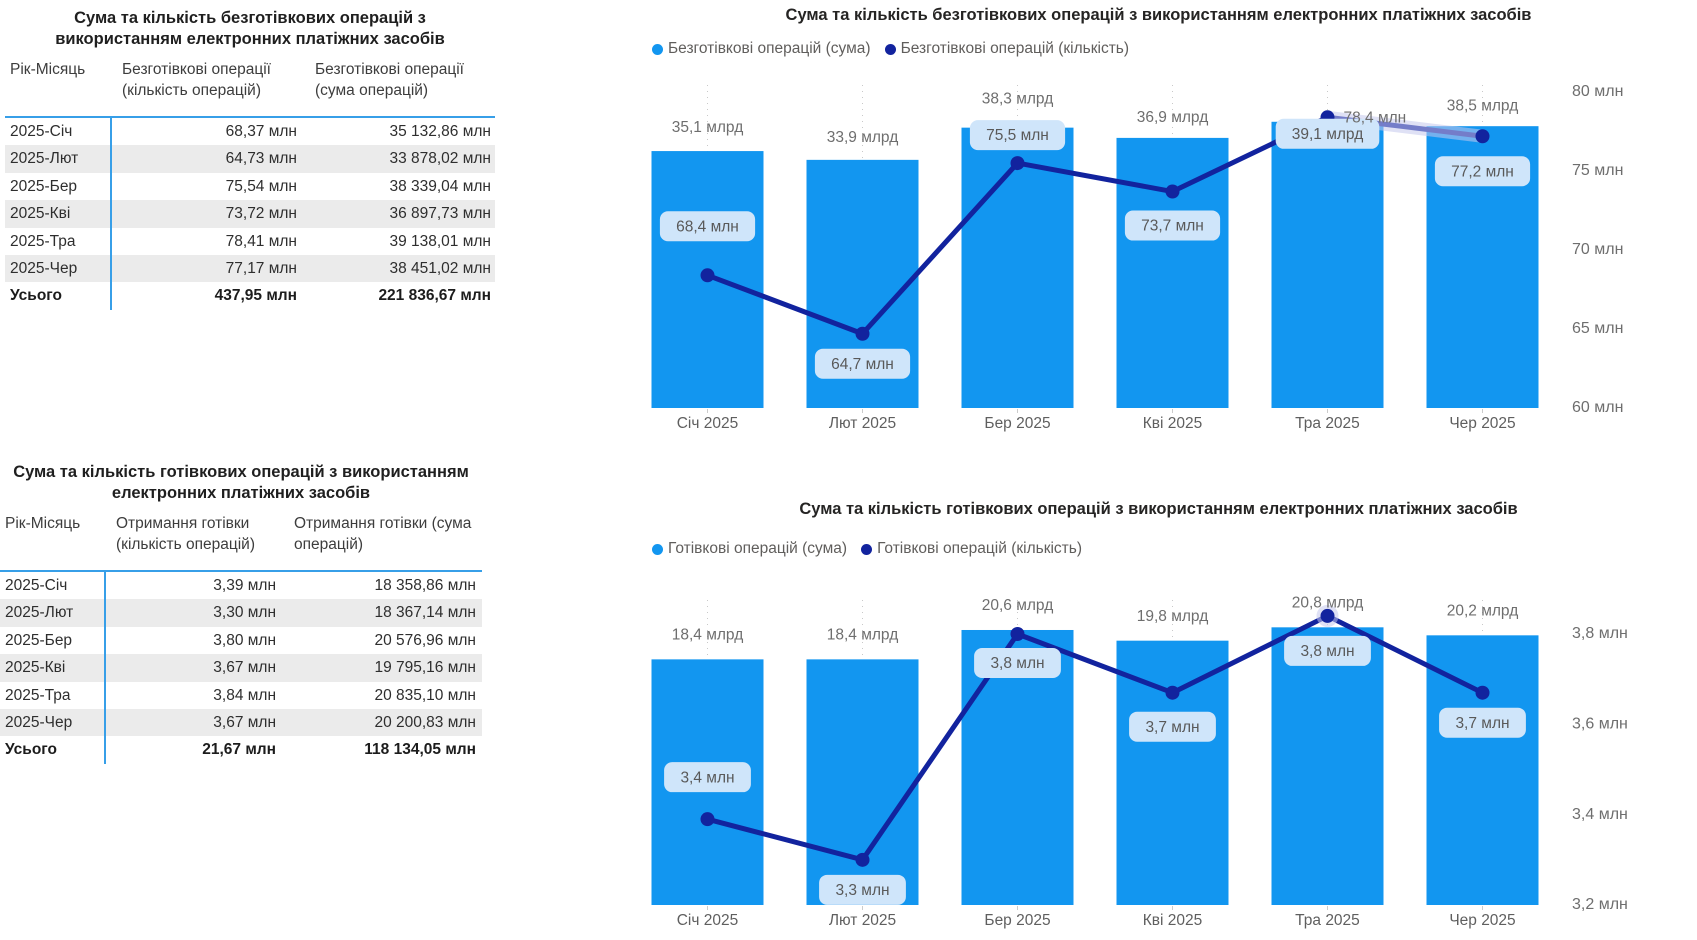 This screenshot has height=940, width=1697. Describe the element at coordinates (708, 423) in the screenshot. I see `x-axis-label: Січ 2025` at that location.